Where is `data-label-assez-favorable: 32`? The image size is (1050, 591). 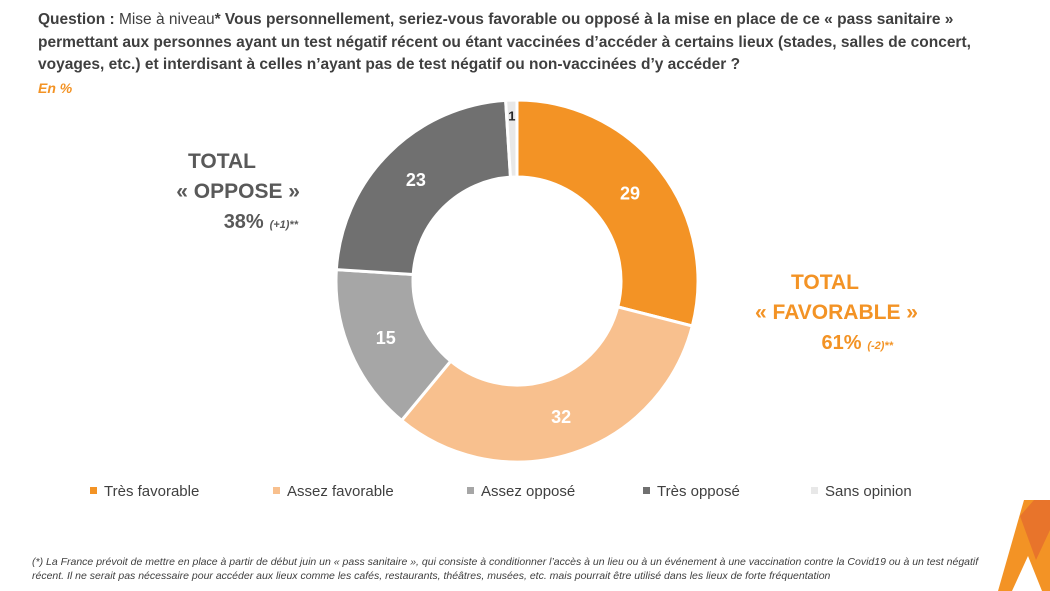
data-label-assez-favorable: 32 is located at coordinates (561, 417).